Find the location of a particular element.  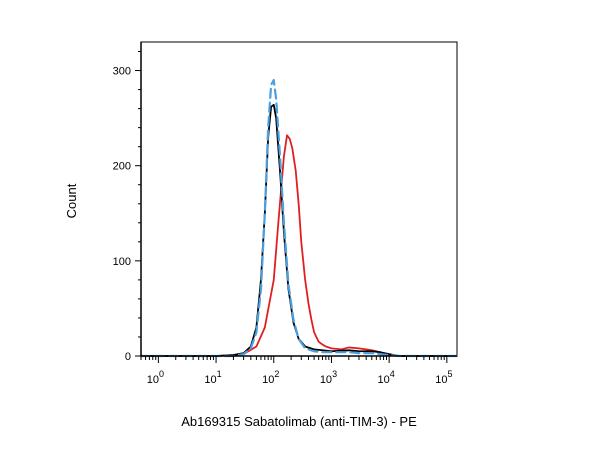

y-tick-label: 300 is located at coordinates (122, 72).